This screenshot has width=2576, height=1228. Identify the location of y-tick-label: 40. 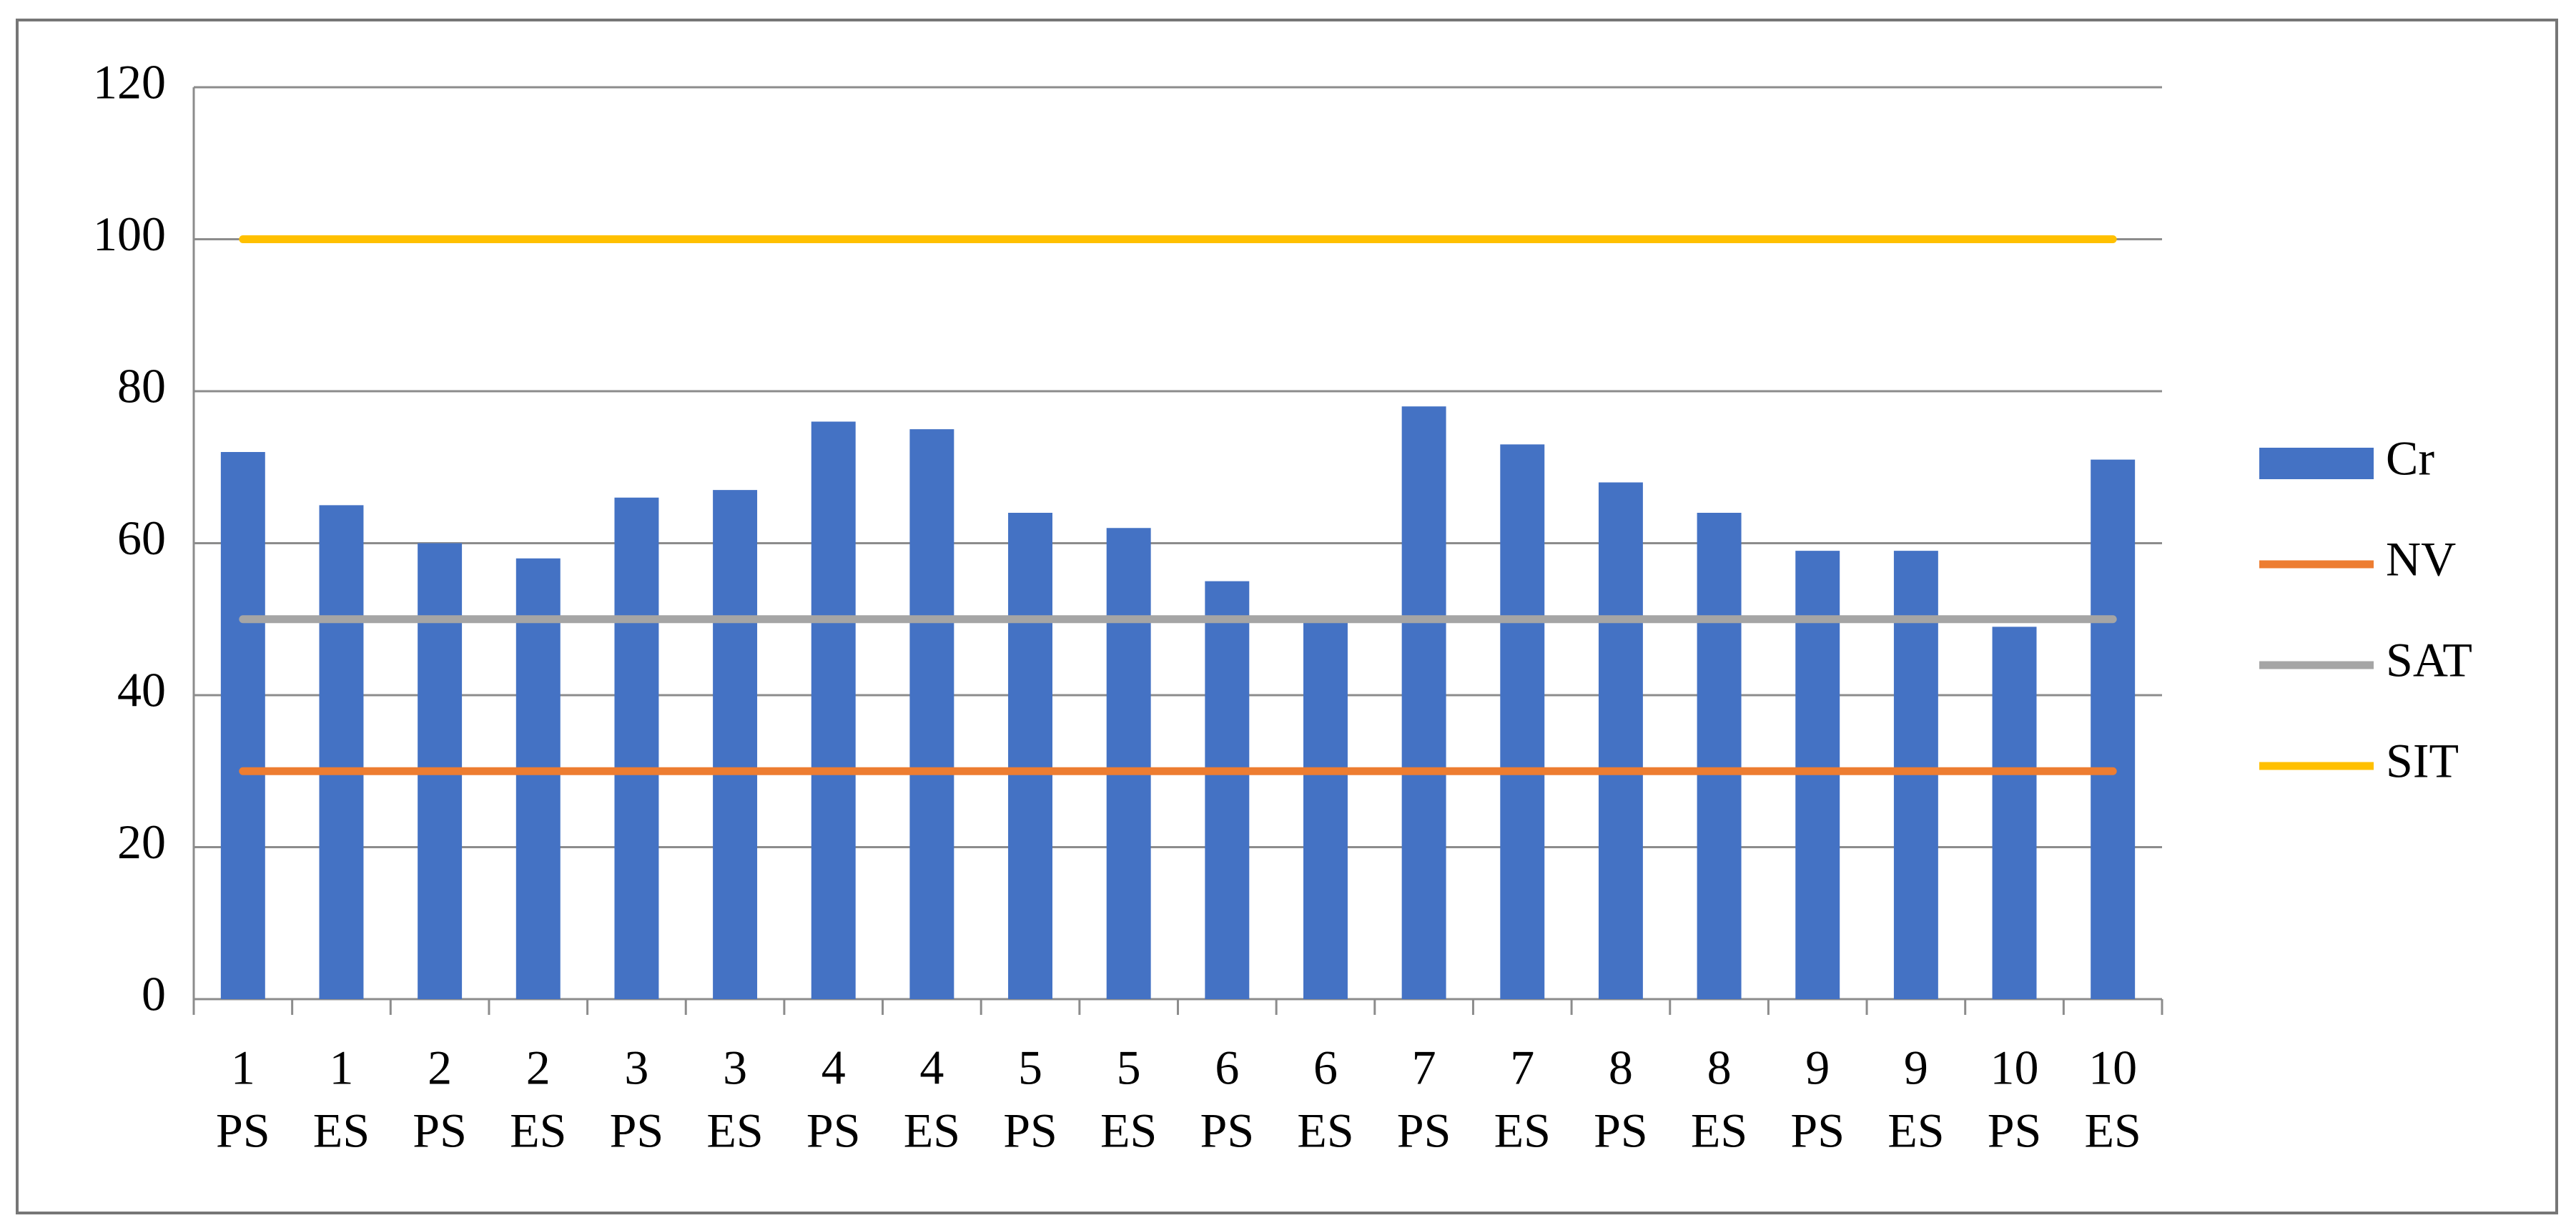
(141, 690).